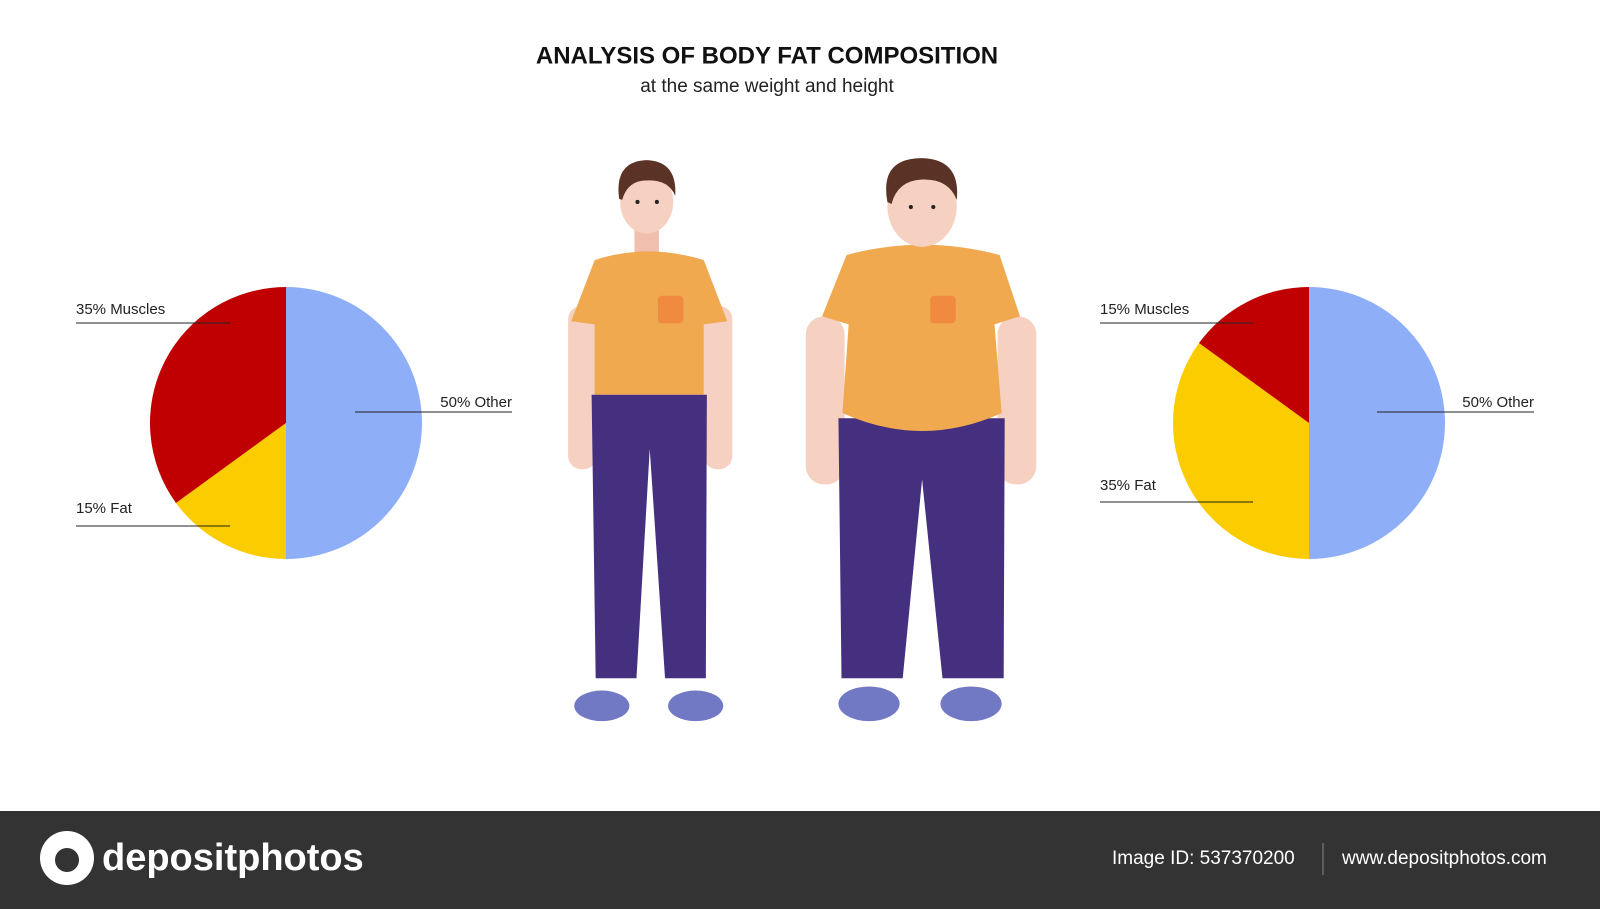 Image resolution: width=1600 pixels, height=909 pixels. I want to click on slice-label: 35% Fat, so click(1128, 485).